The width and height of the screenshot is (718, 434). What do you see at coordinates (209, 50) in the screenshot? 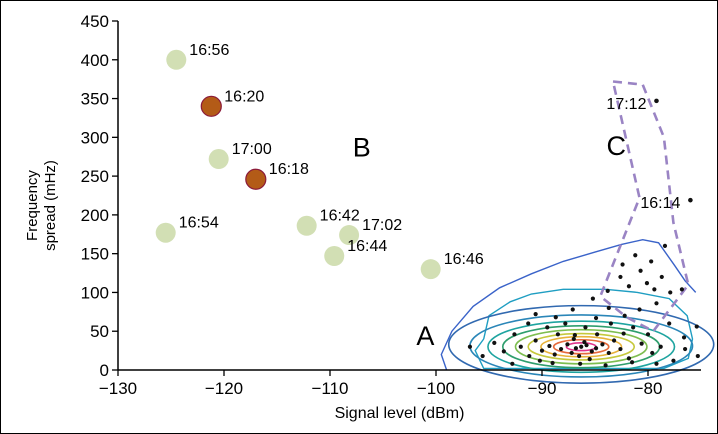
I see `time-label: 16:56` at bounding box center [209, 50].